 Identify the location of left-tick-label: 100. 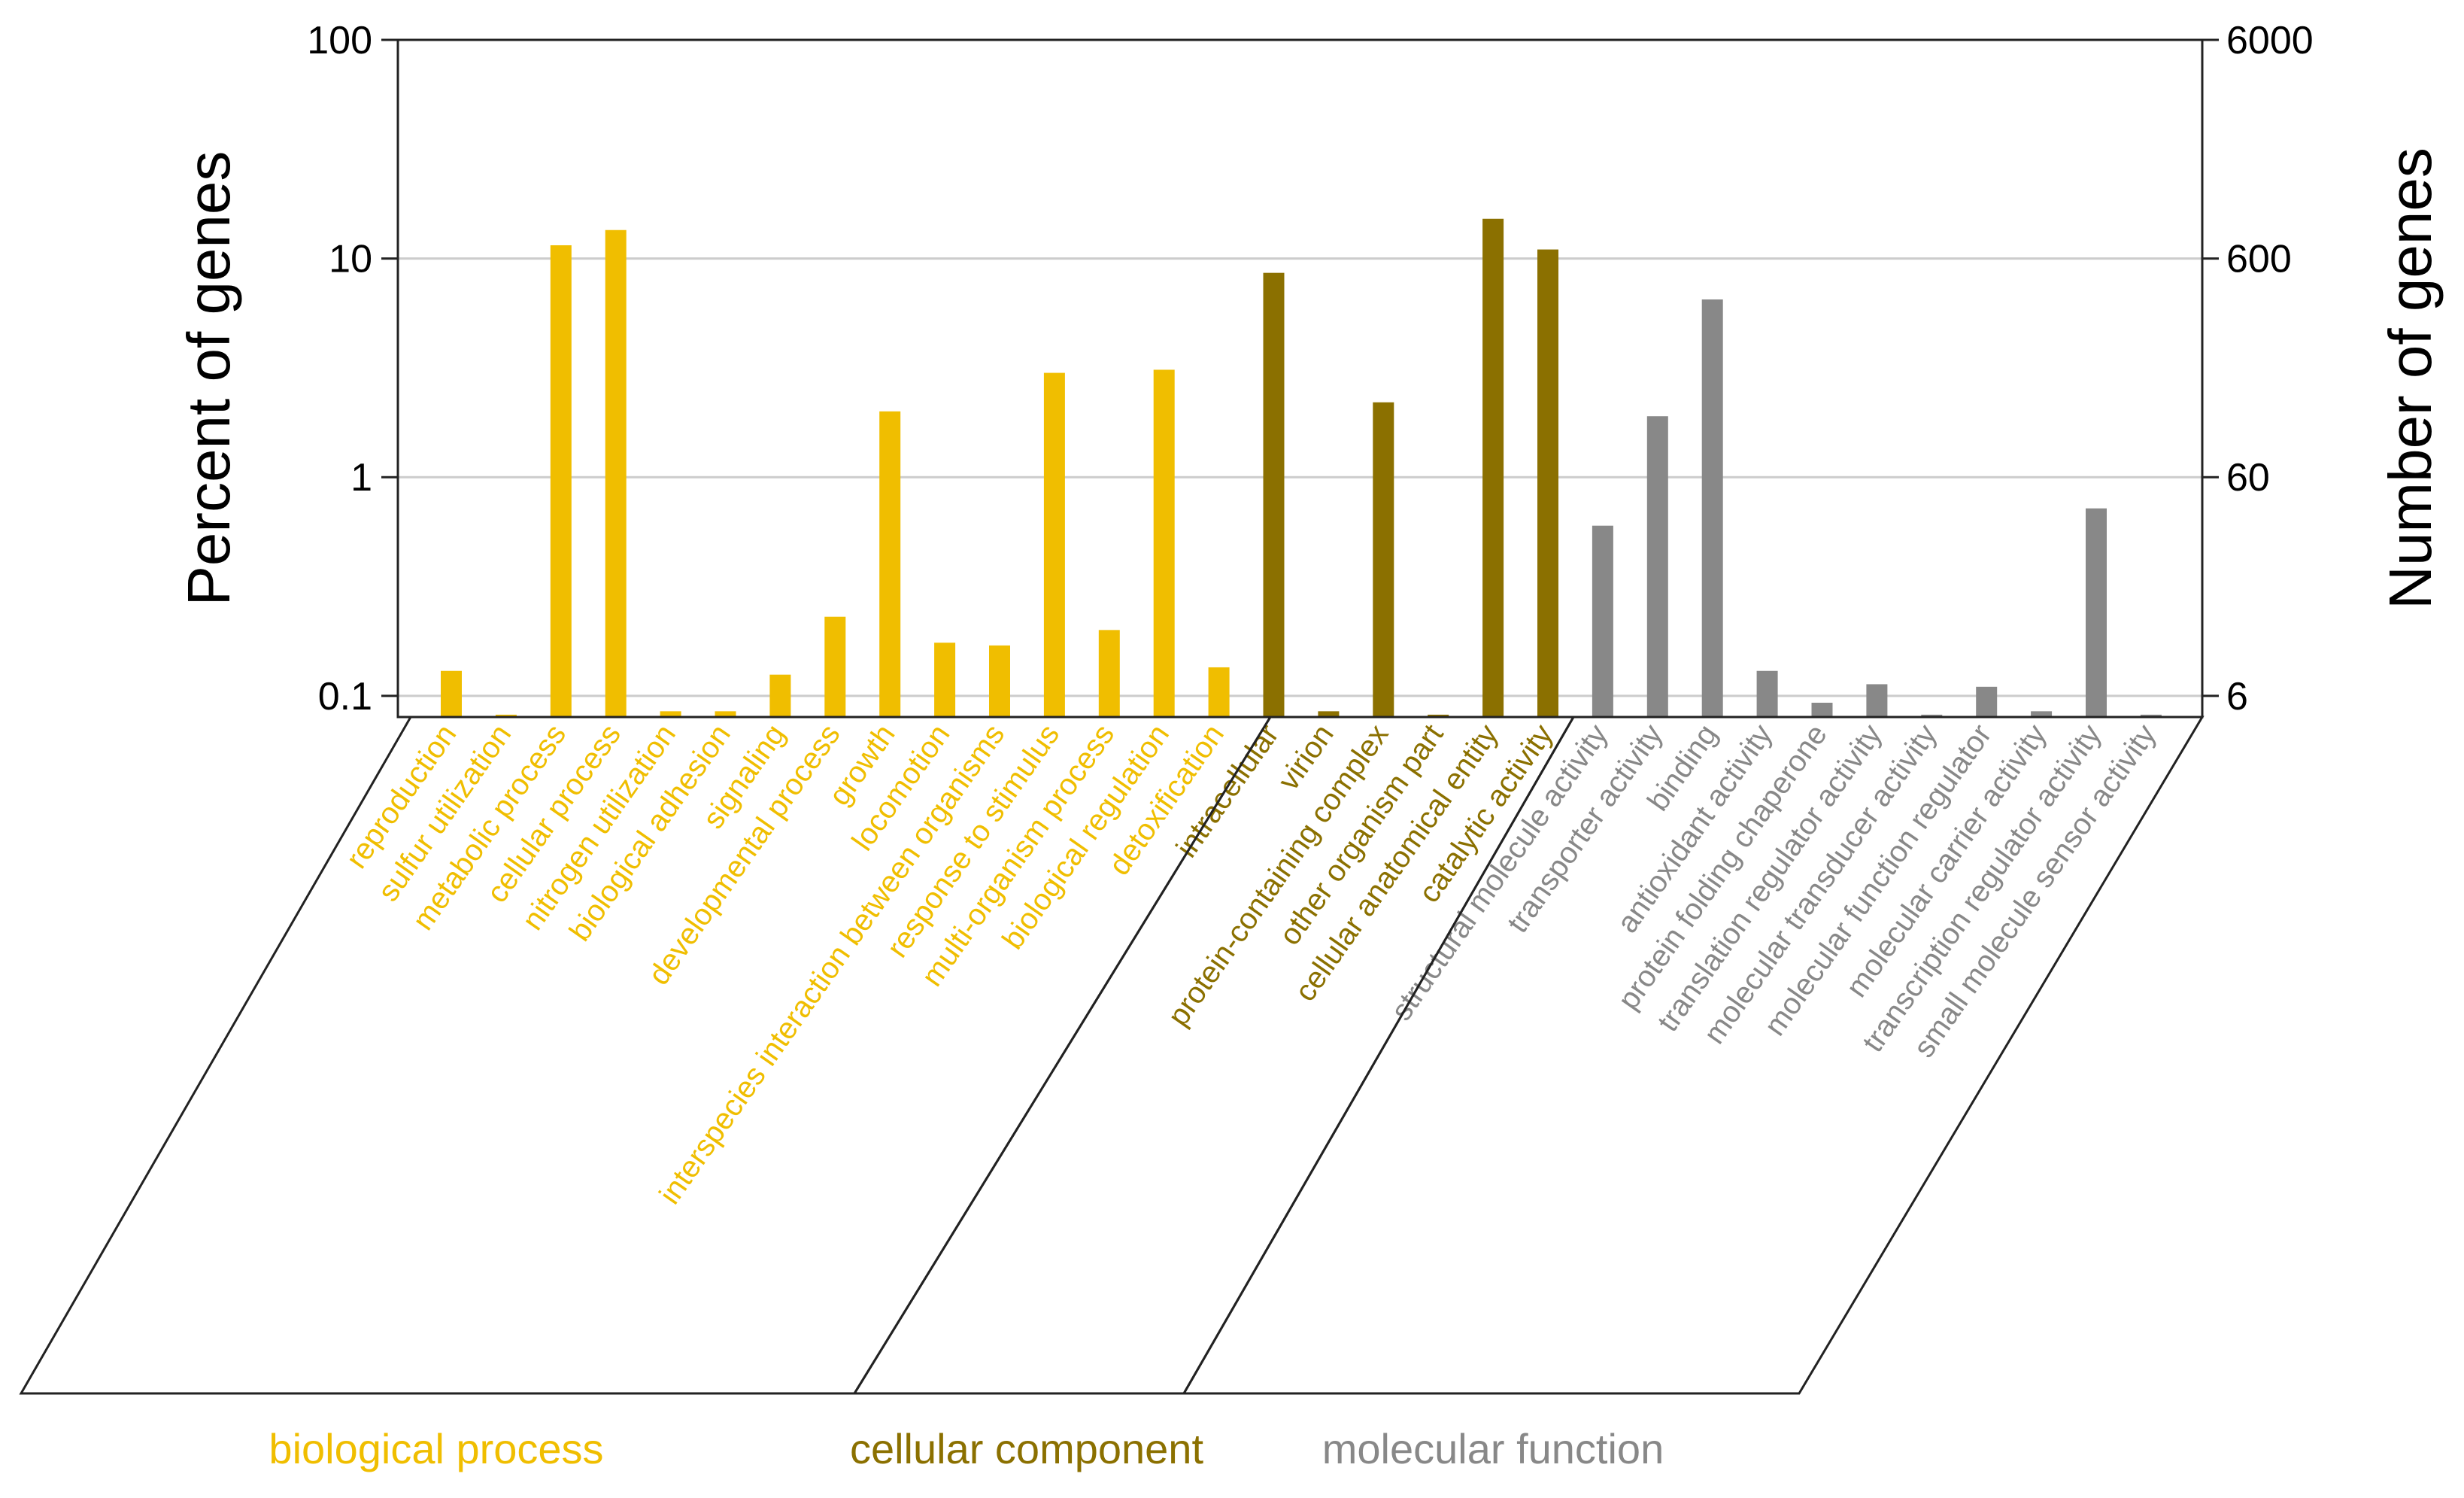
(339, 40).